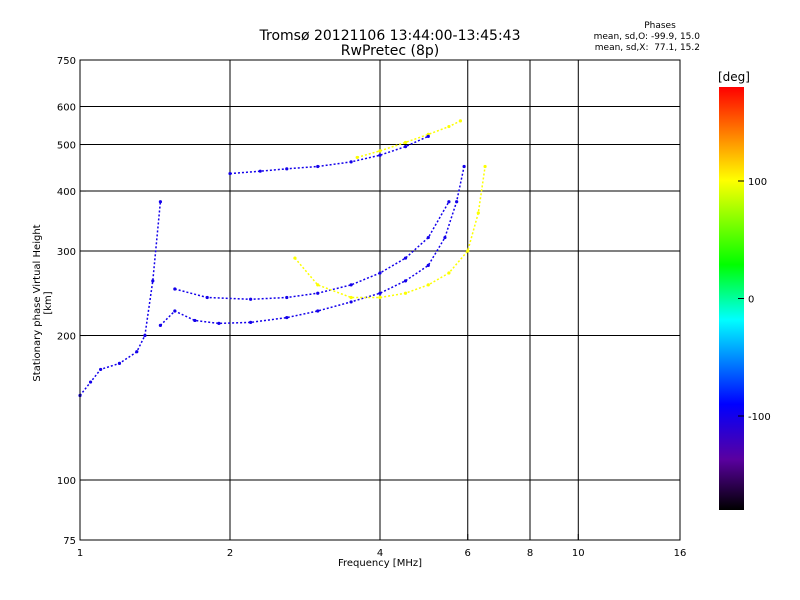 The width and height of the screenshot is (800, 600). I want to click on phases-x-stats: mean, sd,X: 77.1, 15.2, so click(647, 48).